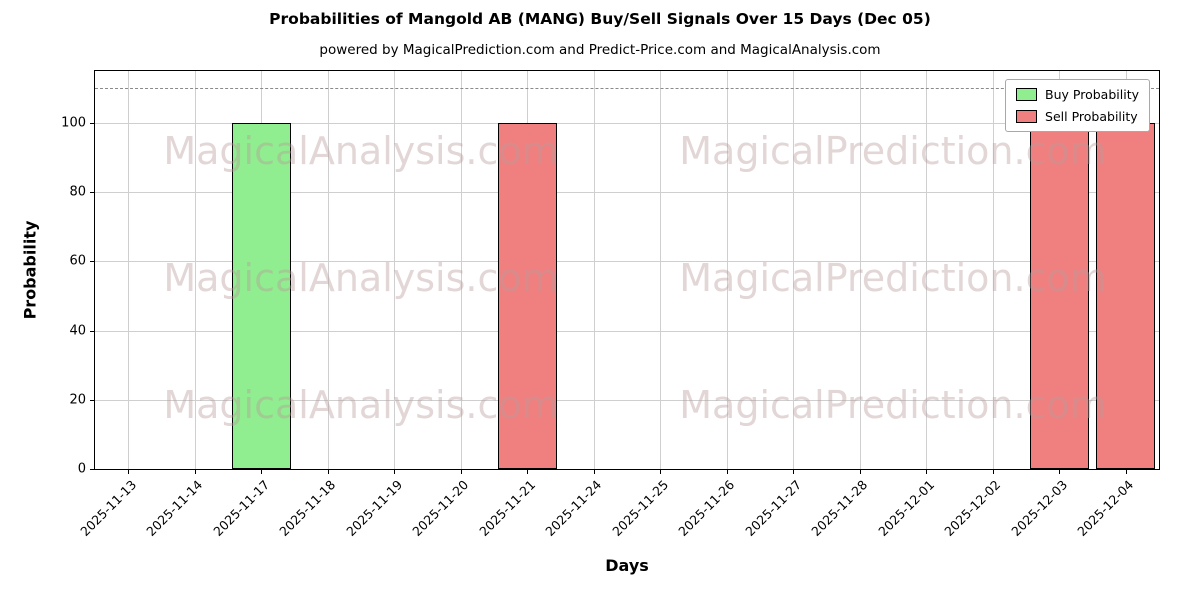 This screenshot has width=1200, height=600. I want to click on legend: Buy Probability Sell Probability, so click(1077, 105).